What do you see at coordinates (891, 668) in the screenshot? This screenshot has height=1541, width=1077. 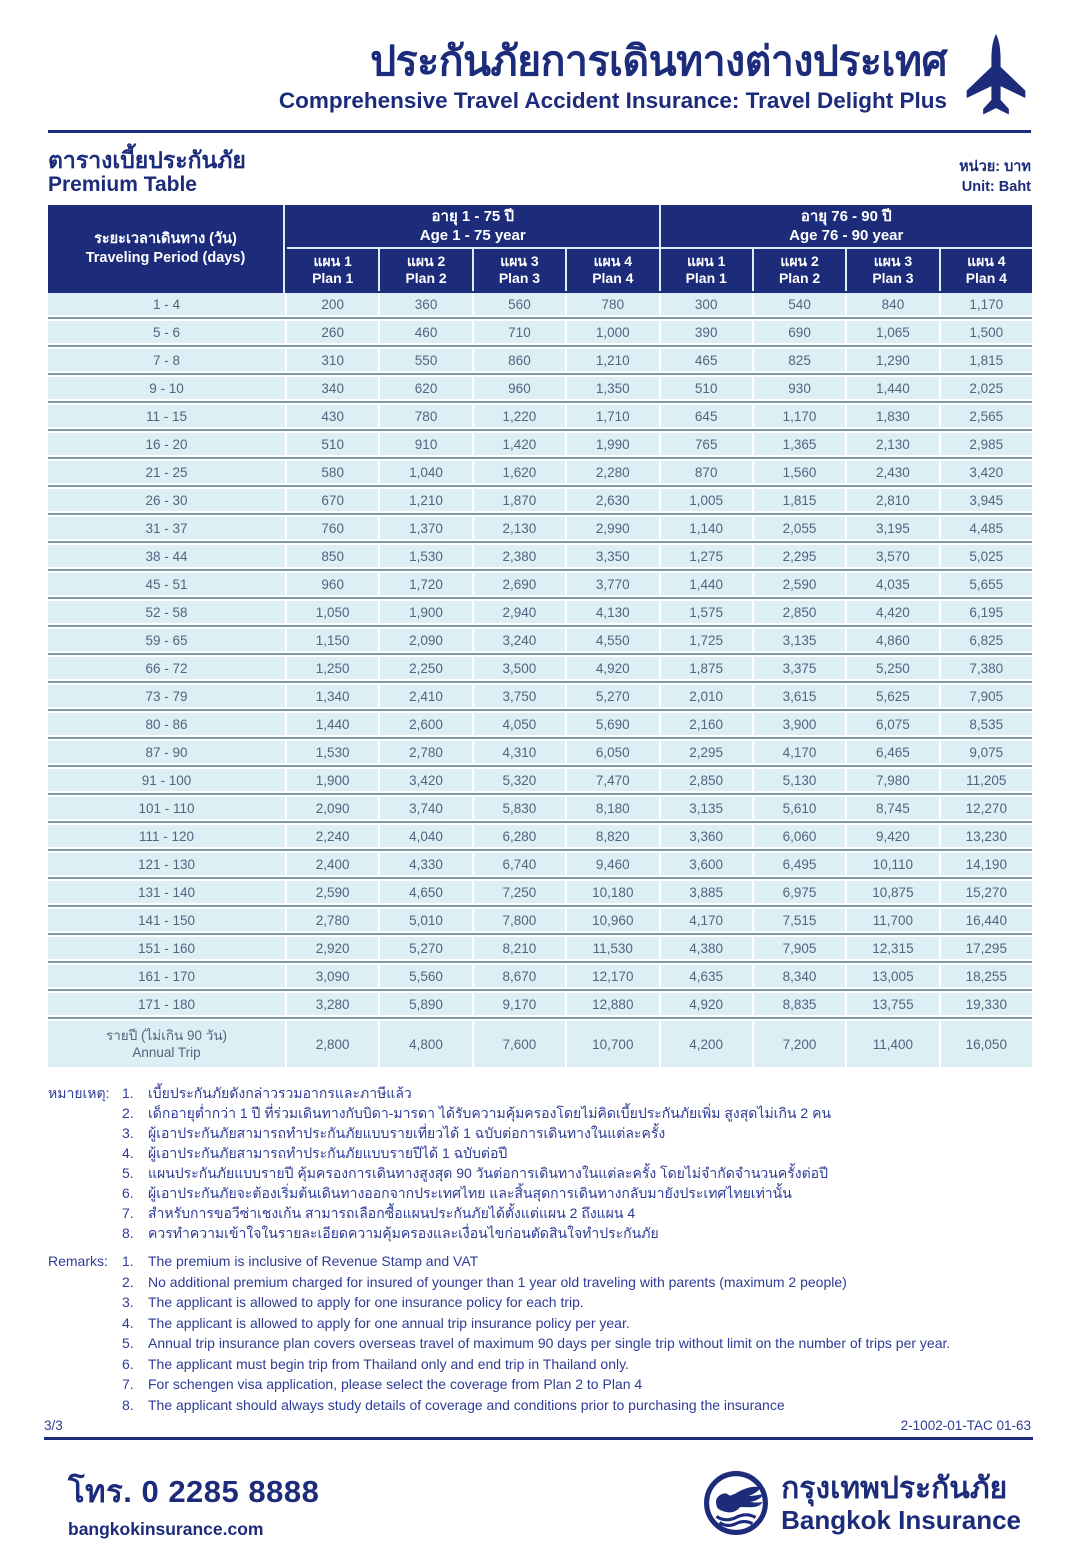 I see `premium-cell: 5,250` at bounding box center [891, 668].